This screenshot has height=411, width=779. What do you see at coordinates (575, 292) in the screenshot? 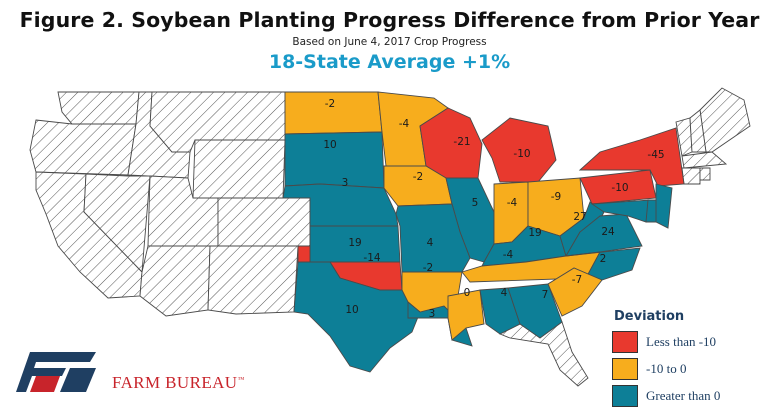
I see `state-sc` at bounding box center [575, 292].